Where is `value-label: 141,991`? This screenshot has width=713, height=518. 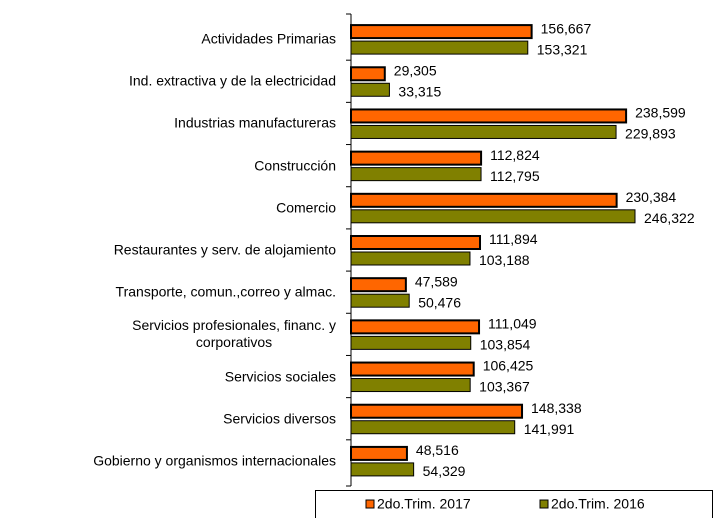
value-label: 141,991 is located at coordinates (549, 429).